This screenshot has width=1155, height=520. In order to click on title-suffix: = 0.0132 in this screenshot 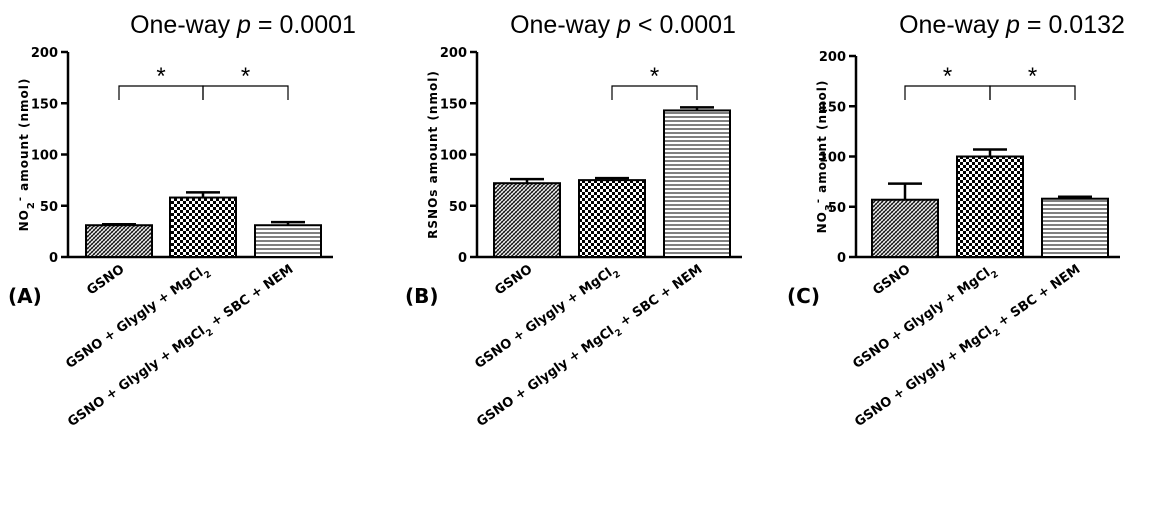, I will do `click(1072, 25)`.